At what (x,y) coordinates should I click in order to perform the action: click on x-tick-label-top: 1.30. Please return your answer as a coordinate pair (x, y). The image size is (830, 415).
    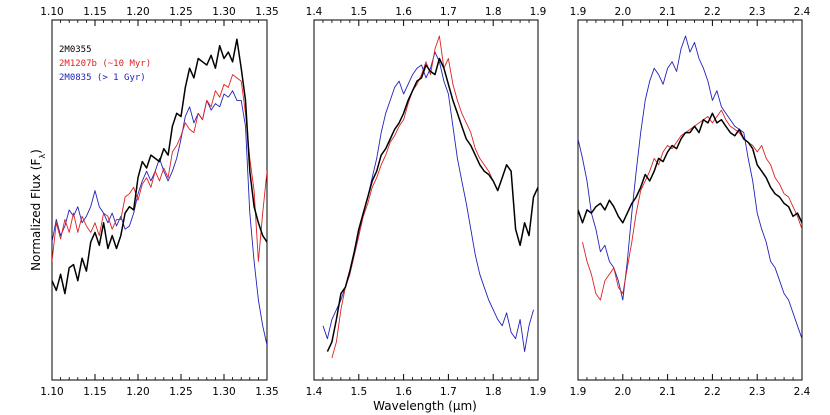
    Looking at the image, I should click on (223, 12).